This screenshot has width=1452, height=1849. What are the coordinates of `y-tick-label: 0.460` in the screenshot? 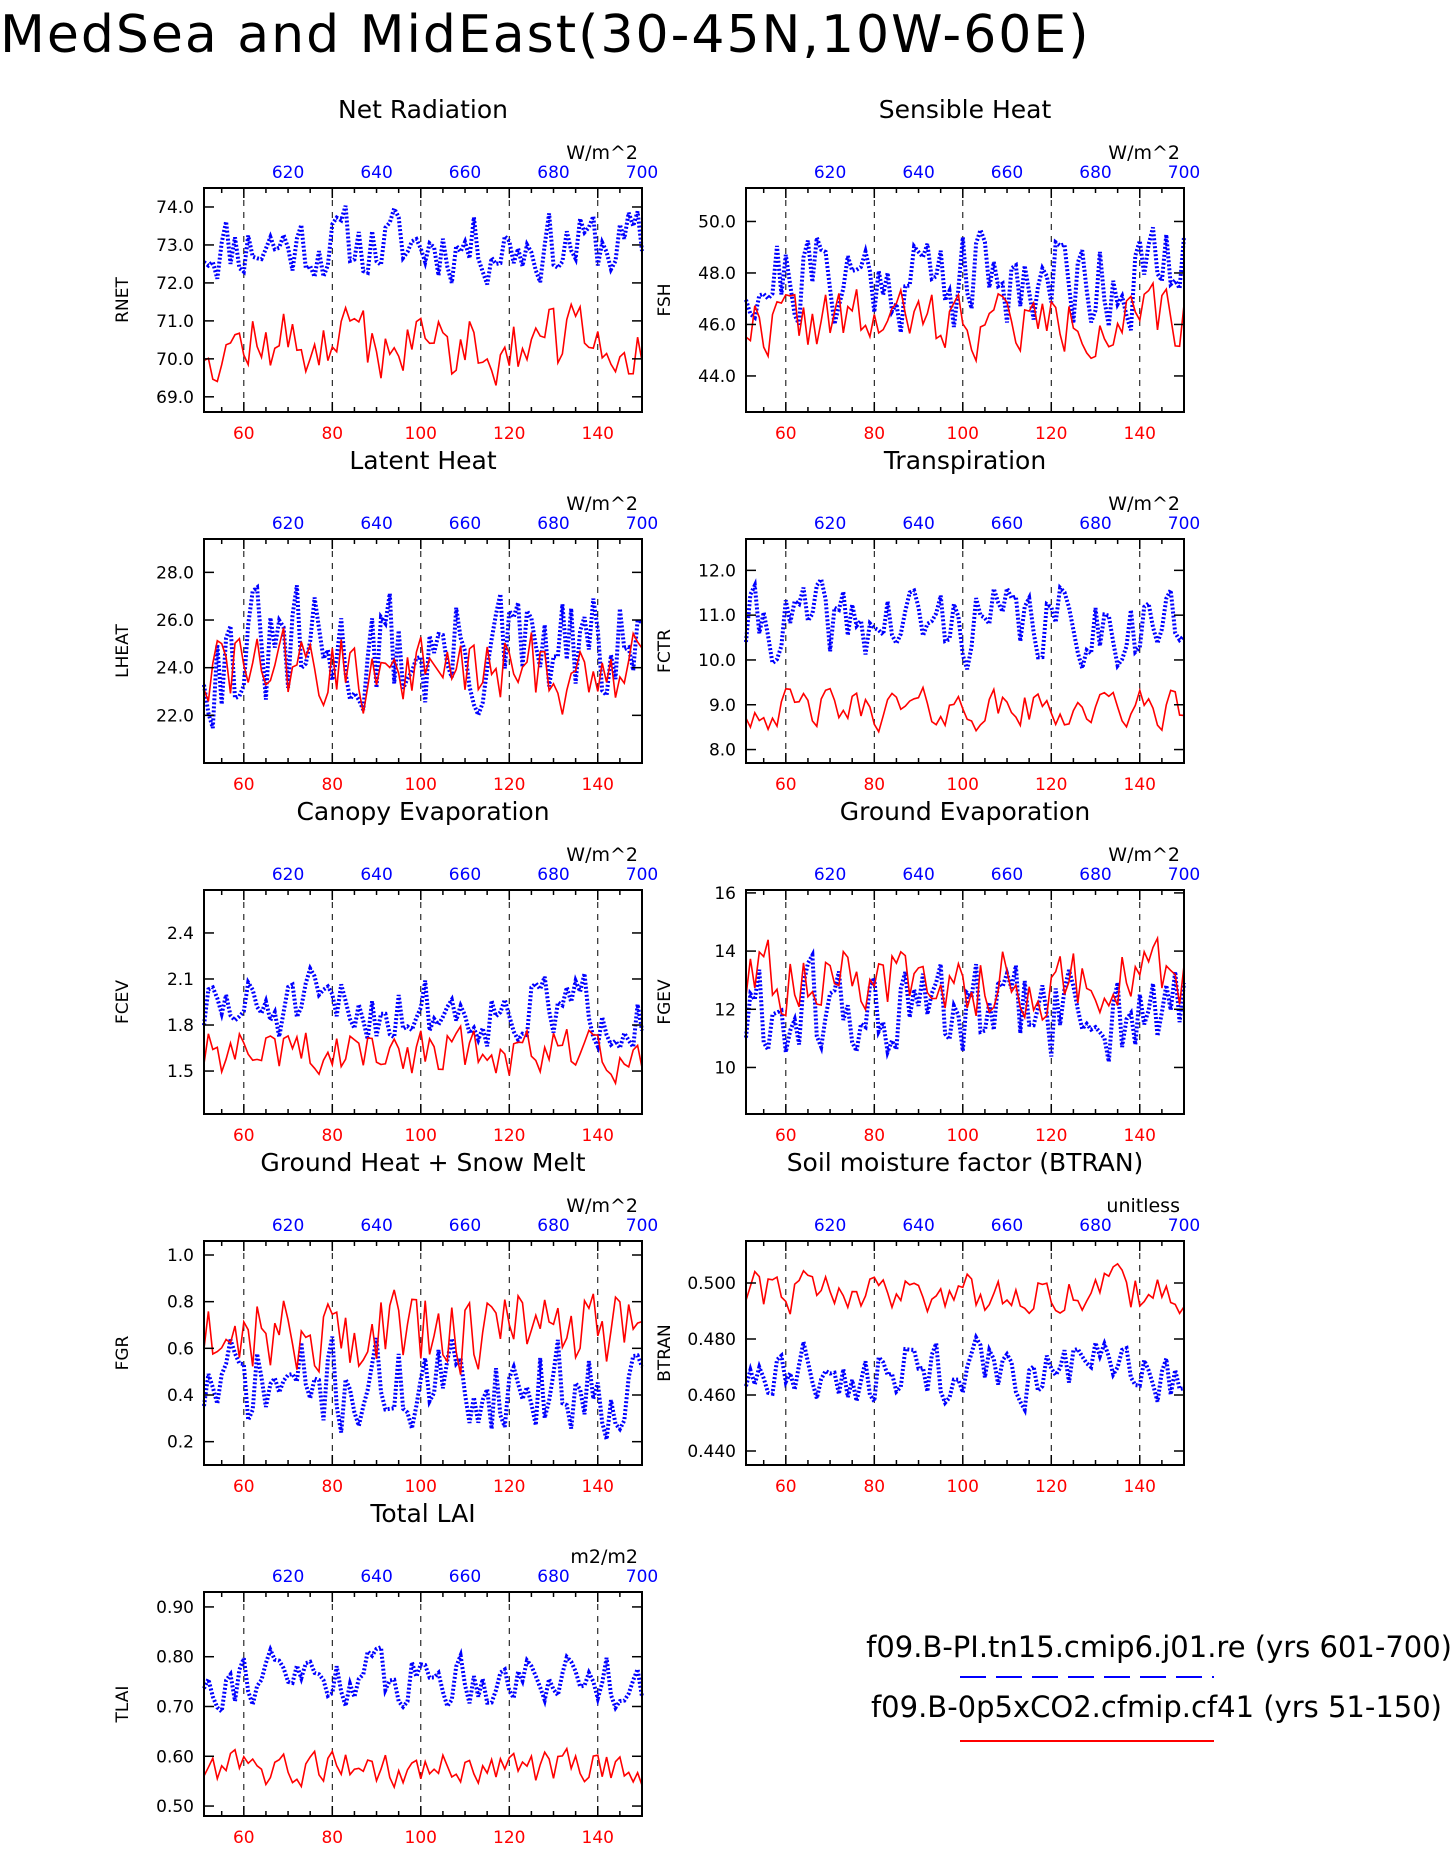 It's located at (711, 1396).